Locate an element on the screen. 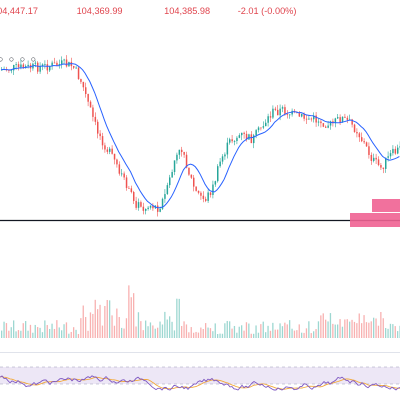 This screenshot has height=400, width=400. rsi-line is located at coordinates (200, 383).